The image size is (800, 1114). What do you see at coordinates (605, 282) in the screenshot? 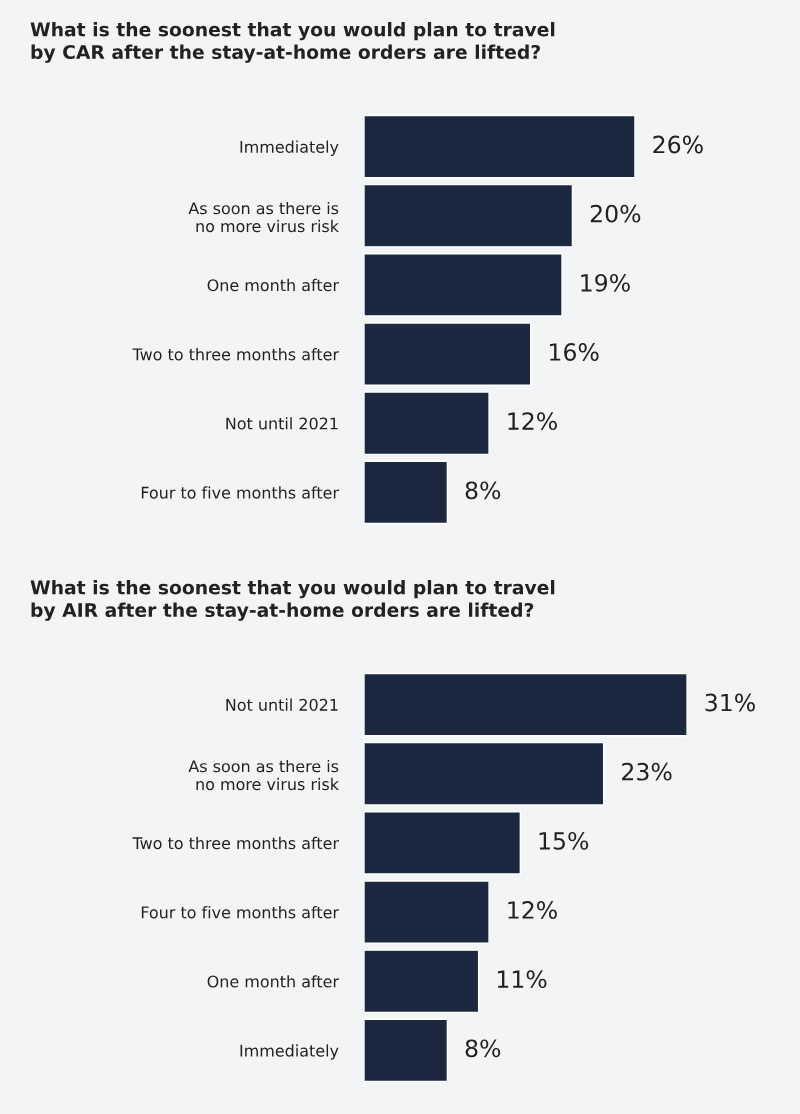
I see `data-label: 19%` at bounding box center [605, 282].